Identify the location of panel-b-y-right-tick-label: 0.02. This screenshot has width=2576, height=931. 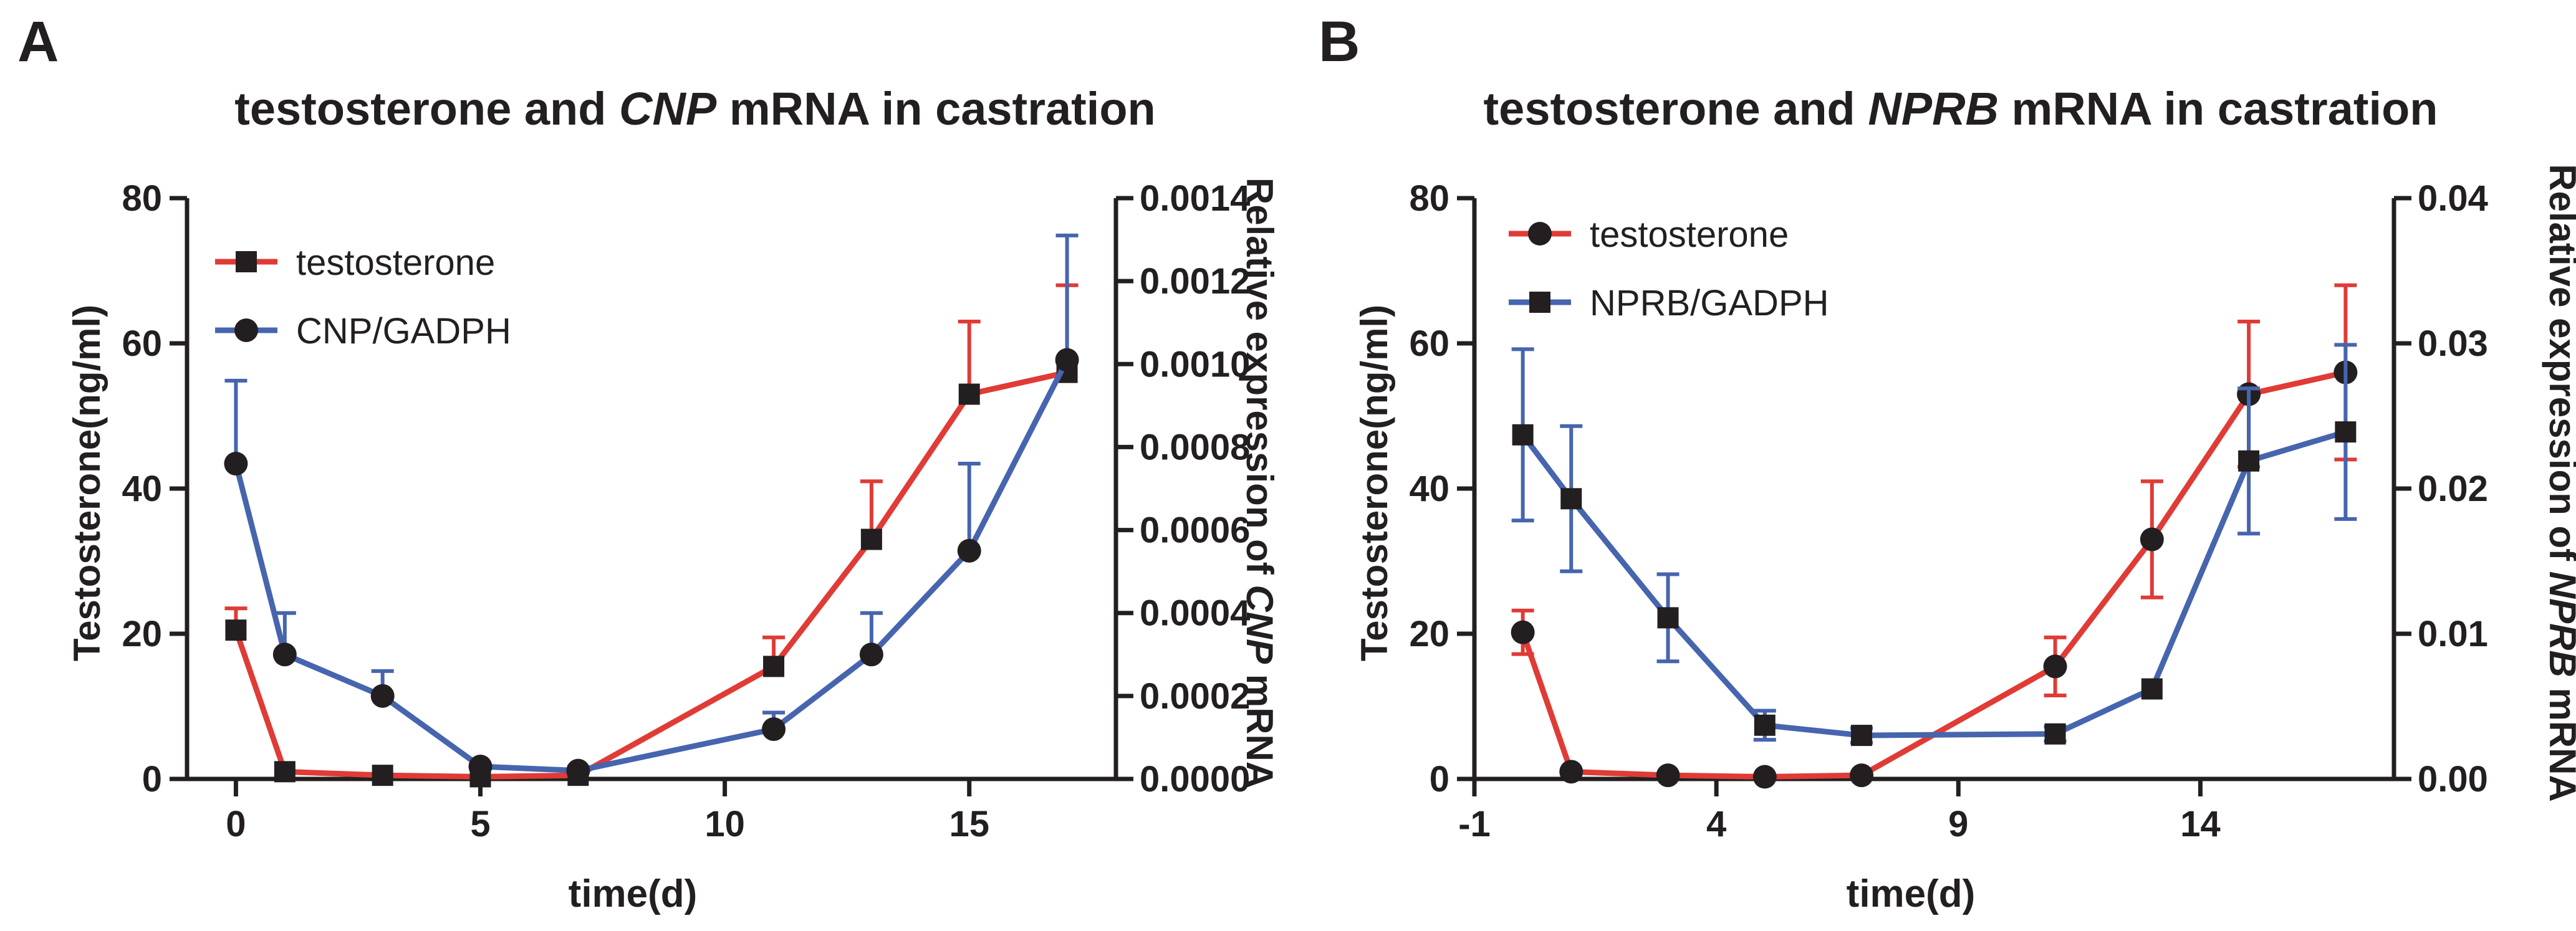
(2453, 489).